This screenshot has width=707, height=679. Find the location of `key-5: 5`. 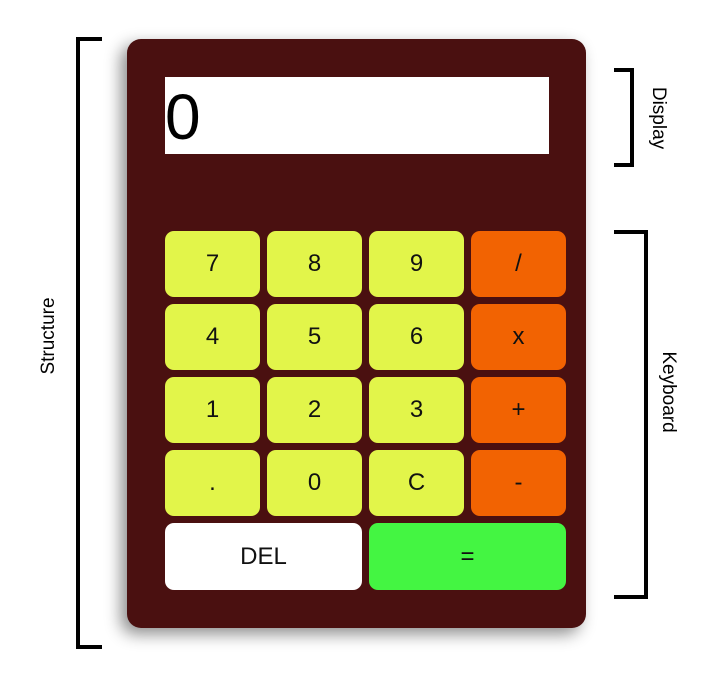

key-5: 5 is located at coordinates (314, 337).